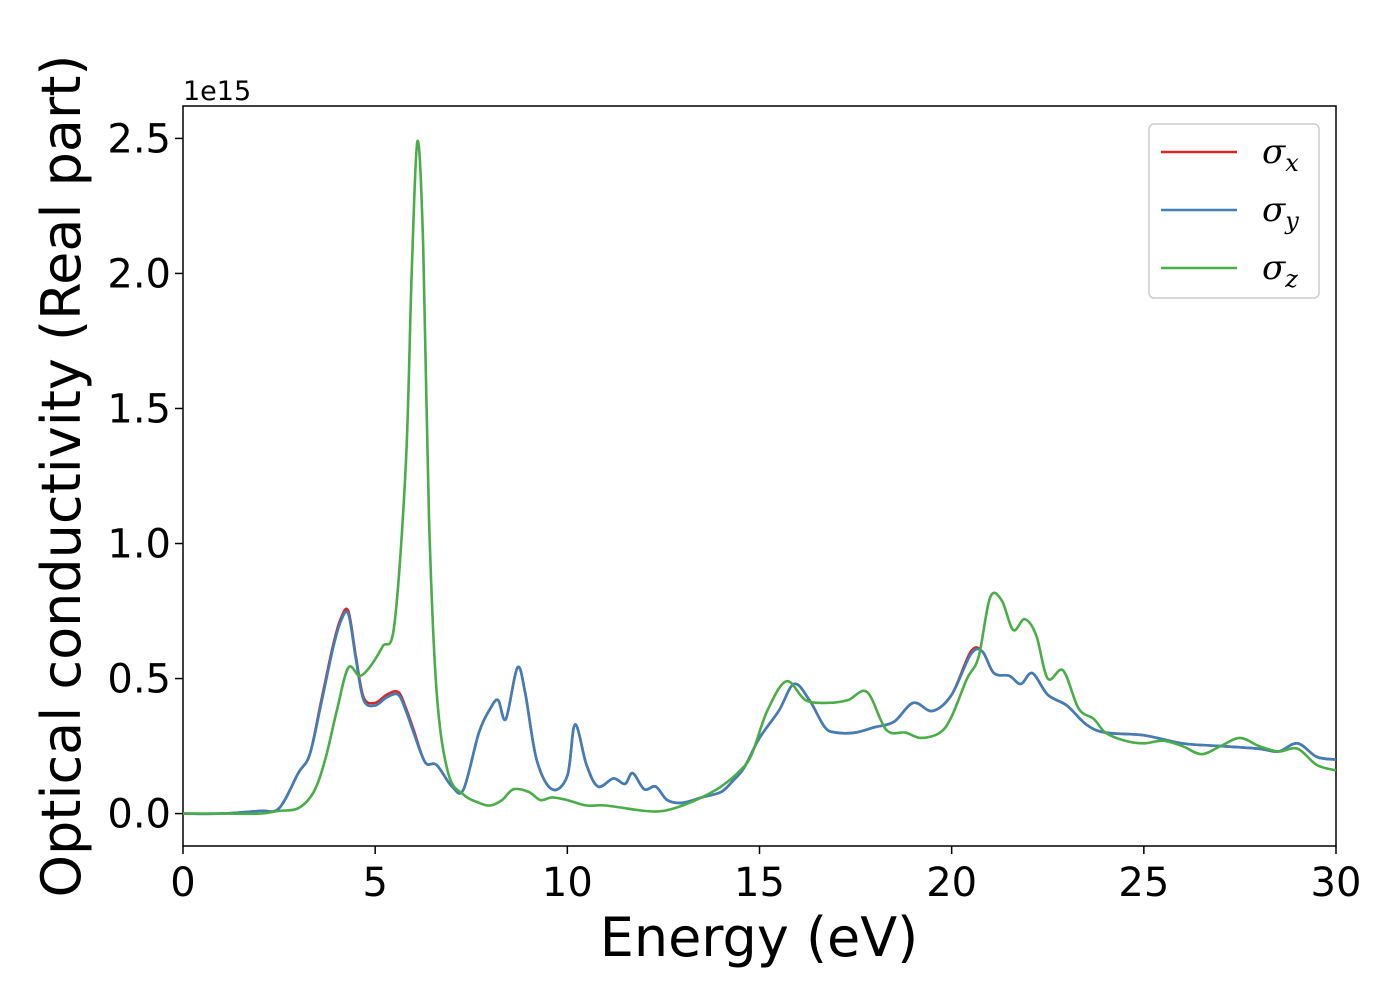 This screenshot has height=1000, width=1400. I want to click on legend: σx σy σz, so click(1234, 211).